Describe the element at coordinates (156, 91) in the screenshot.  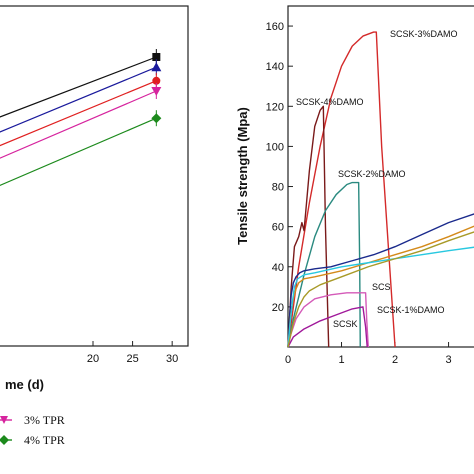
I see `left-marker-magenta` at that location.